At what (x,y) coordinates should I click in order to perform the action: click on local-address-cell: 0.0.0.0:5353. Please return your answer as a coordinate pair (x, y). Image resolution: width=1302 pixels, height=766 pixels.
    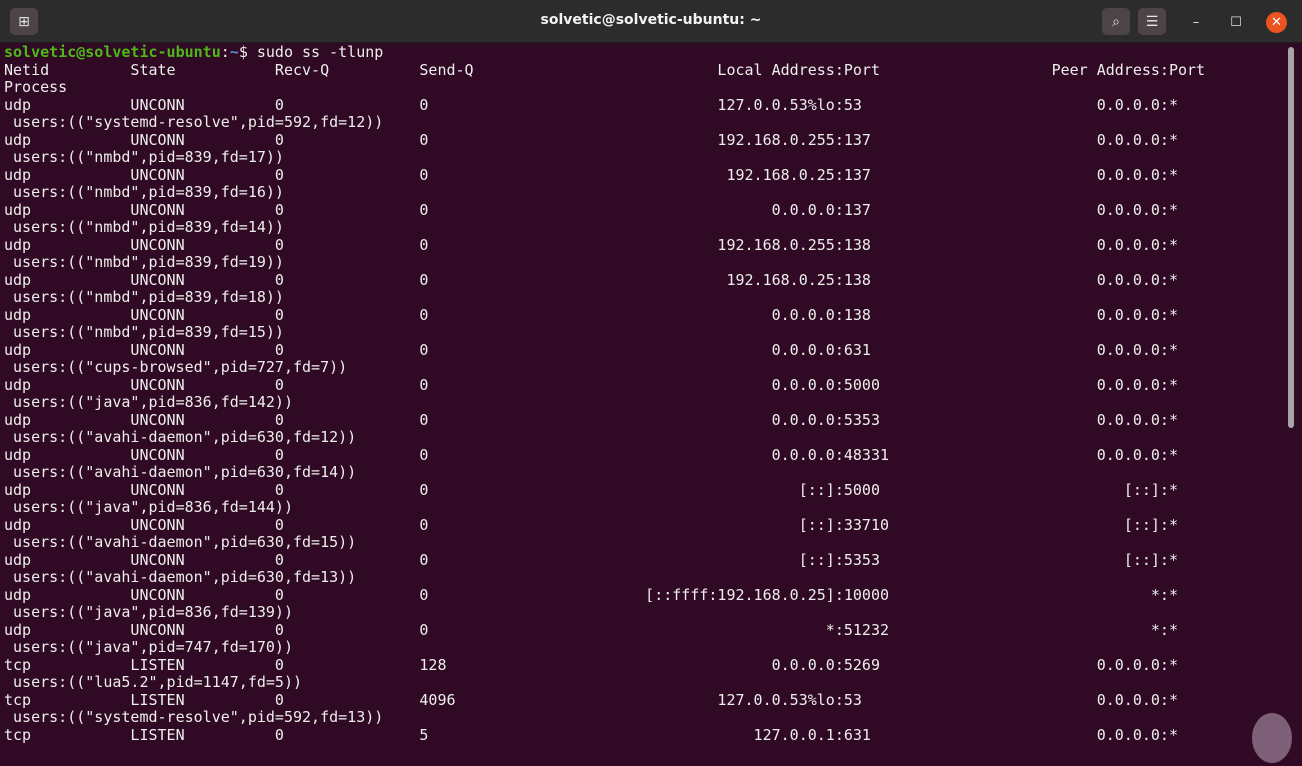
    Looking at the image, I should click on (825, 419).